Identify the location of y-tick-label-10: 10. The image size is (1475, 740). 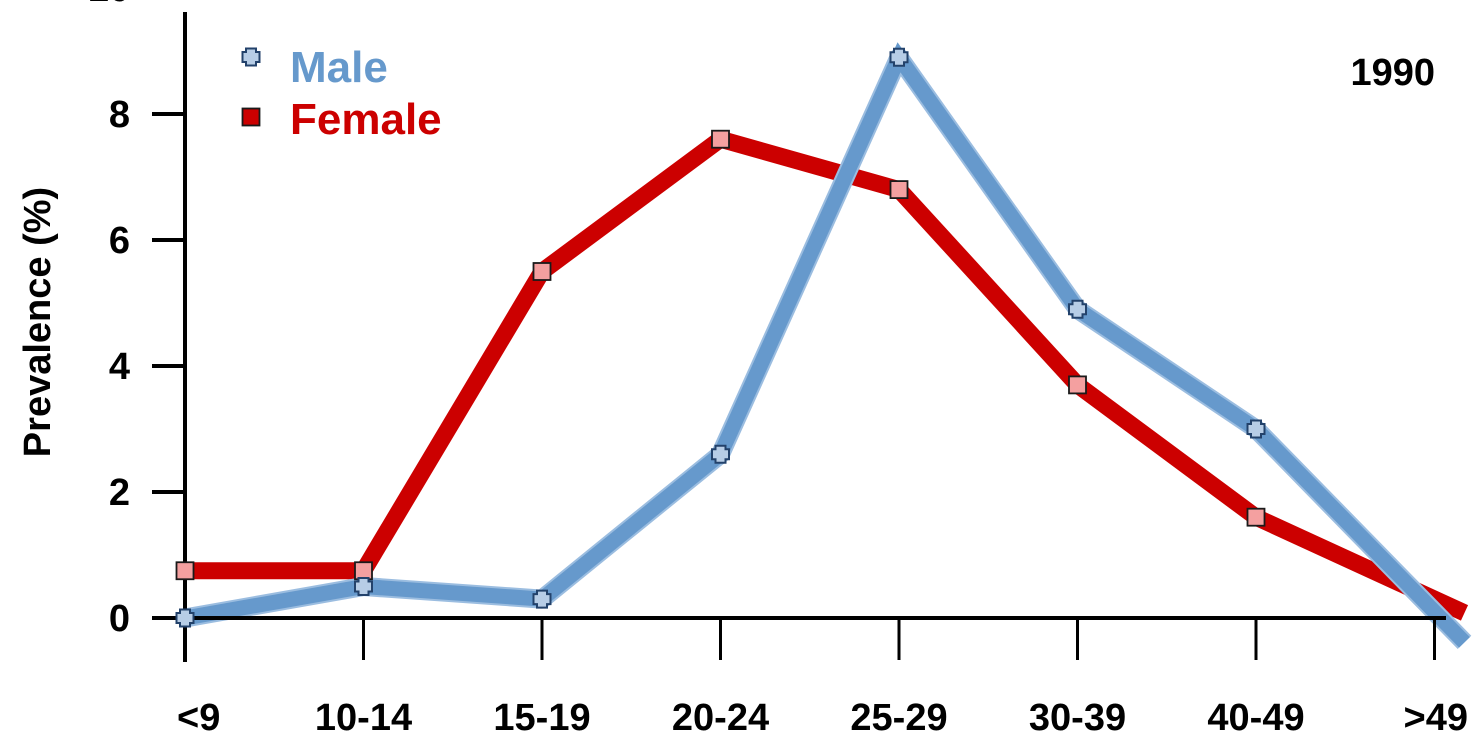
(109, 5).